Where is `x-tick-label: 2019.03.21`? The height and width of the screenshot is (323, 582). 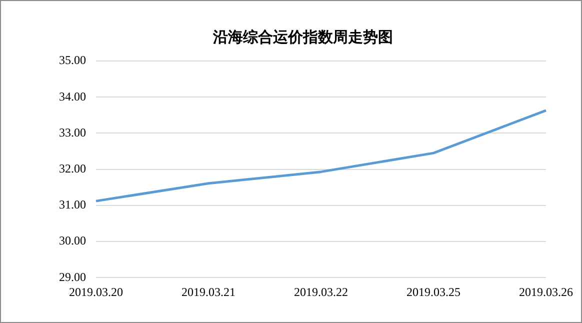 x-tick-label: 2019.03.21 is located at coordinates (209, 291).